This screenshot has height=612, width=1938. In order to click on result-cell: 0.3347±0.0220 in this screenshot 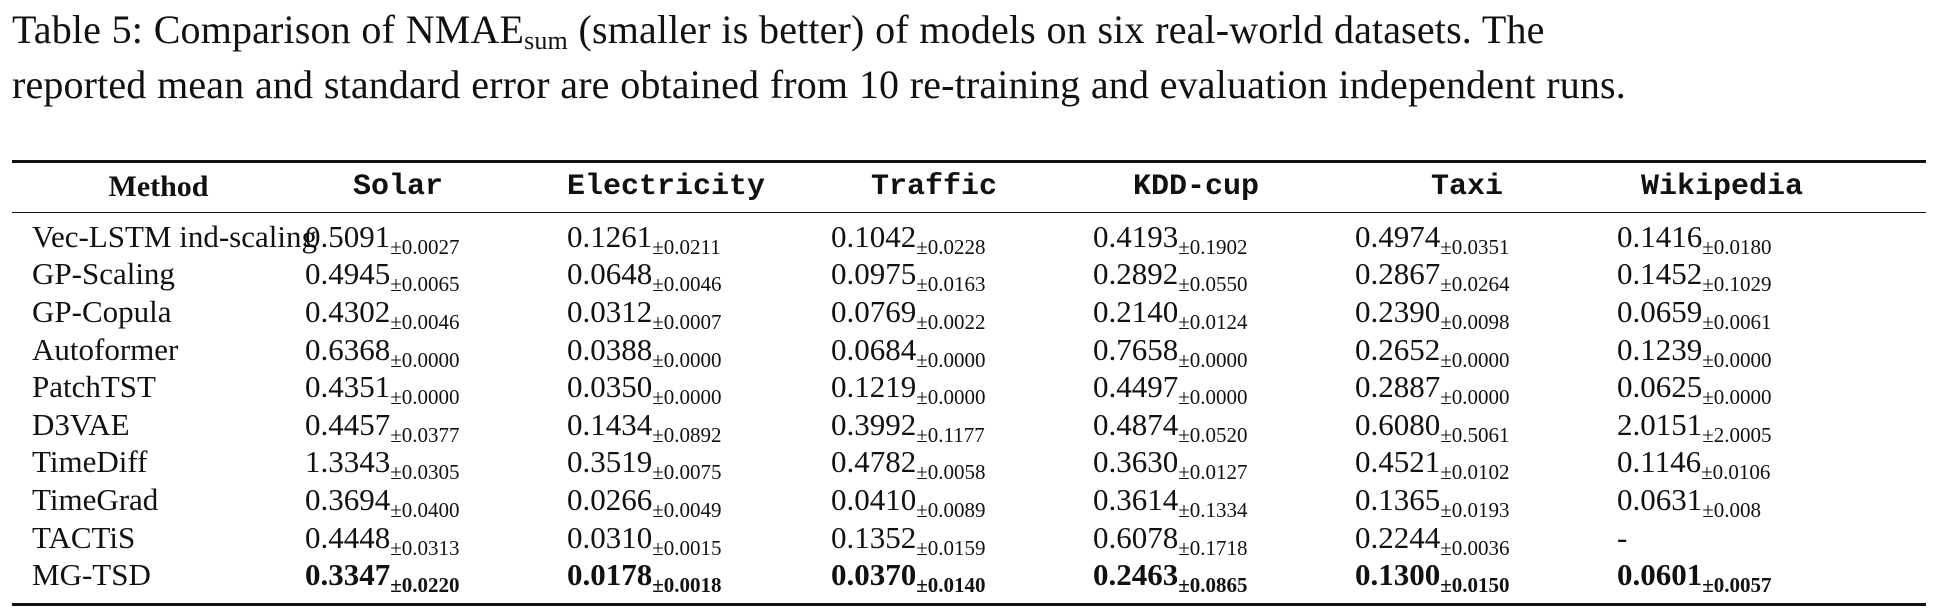, I will do `click(436, 576)`.